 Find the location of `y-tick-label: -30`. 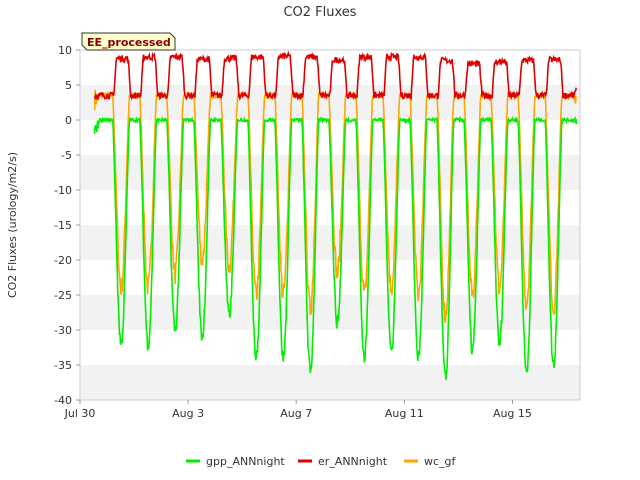

y-tick-label: -30 is located at coordinates (63, 330).